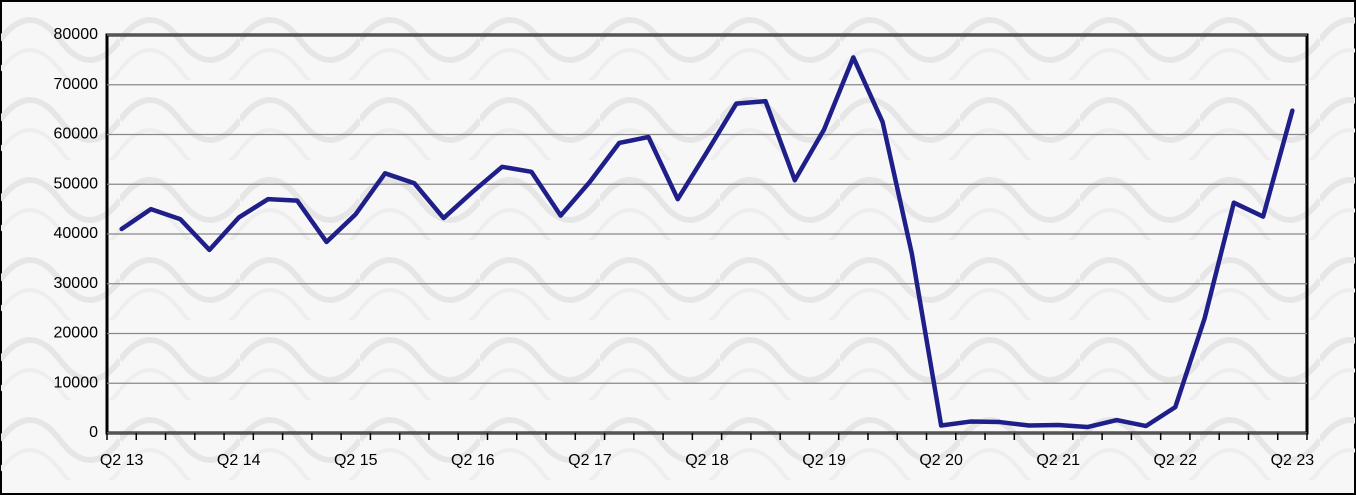  Describe the element at coordinates (76, 84) in the screenshot. I see `y-tick-label: 70000` at that location.